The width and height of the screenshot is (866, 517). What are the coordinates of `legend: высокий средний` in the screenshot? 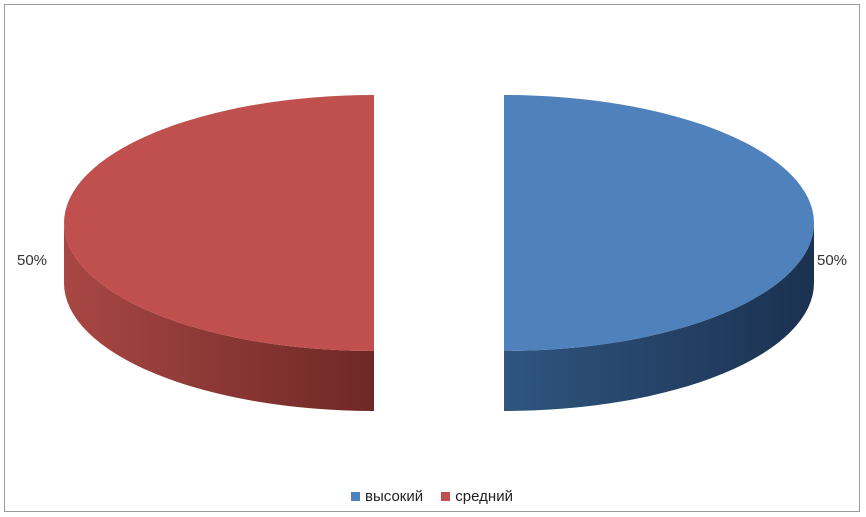 It's located at (432, 496).